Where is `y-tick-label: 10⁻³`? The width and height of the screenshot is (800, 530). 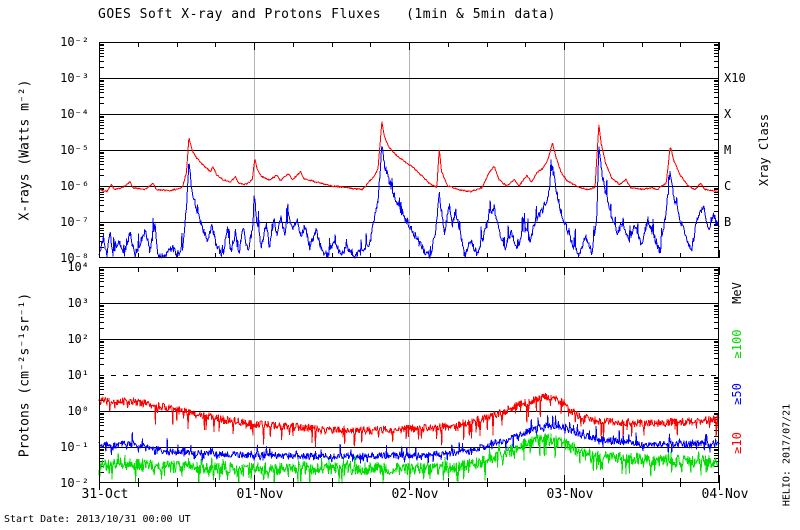 y-tick-label: 10⁻³ is located at coordinates (74, 78).